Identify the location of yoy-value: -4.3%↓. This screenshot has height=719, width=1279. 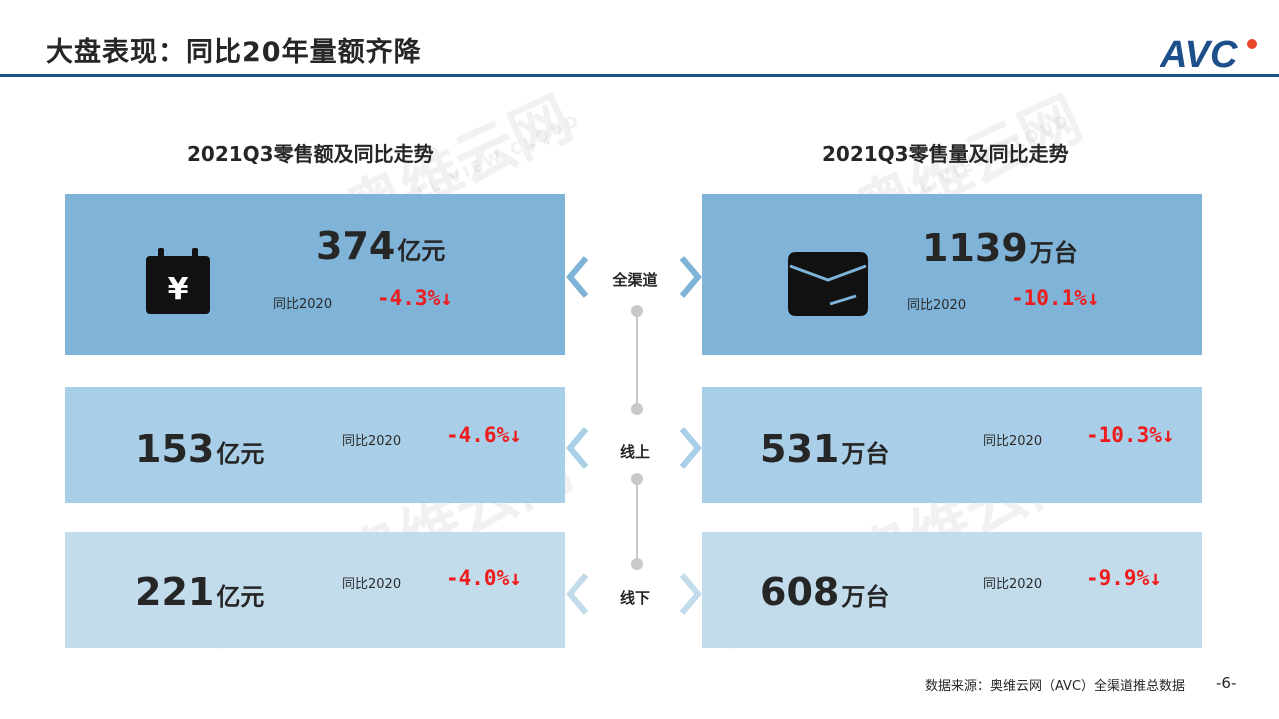
(415, 298).